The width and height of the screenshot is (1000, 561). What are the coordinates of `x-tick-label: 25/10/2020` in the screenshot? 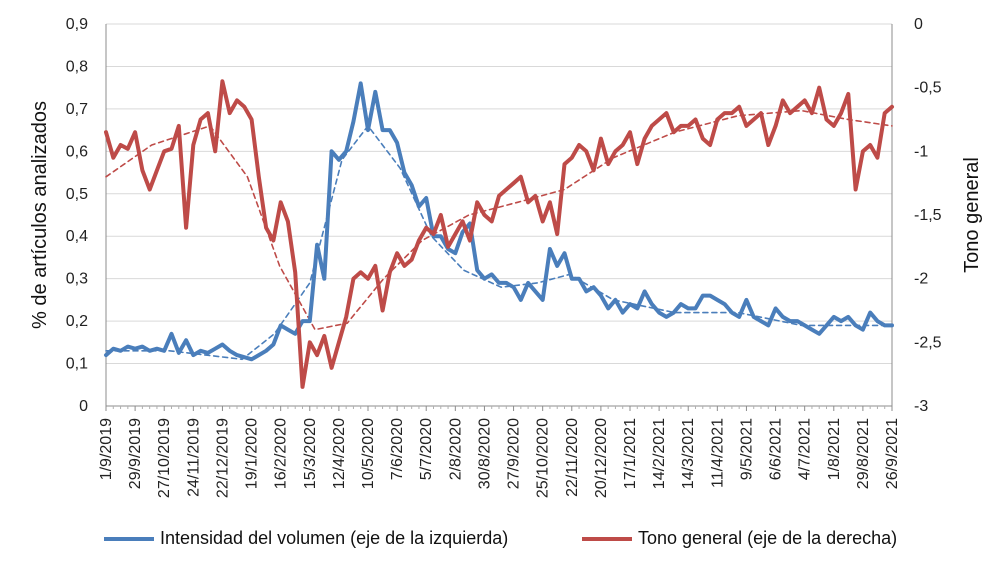 It's located at (543, 458).